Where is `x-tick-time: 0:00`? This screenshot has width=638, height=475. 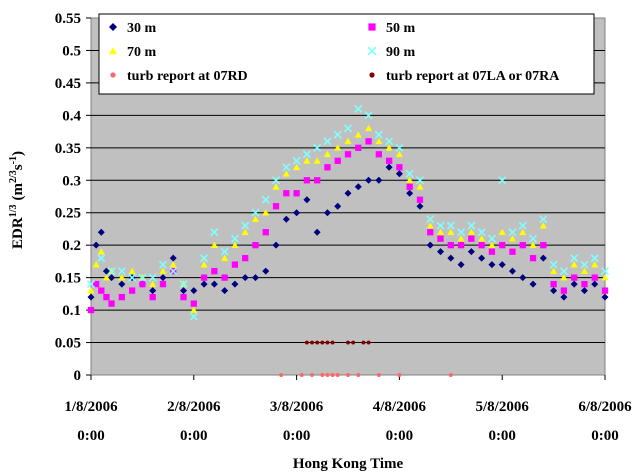
x-tick-time: 0:00 is located at coordinates (400, 436).